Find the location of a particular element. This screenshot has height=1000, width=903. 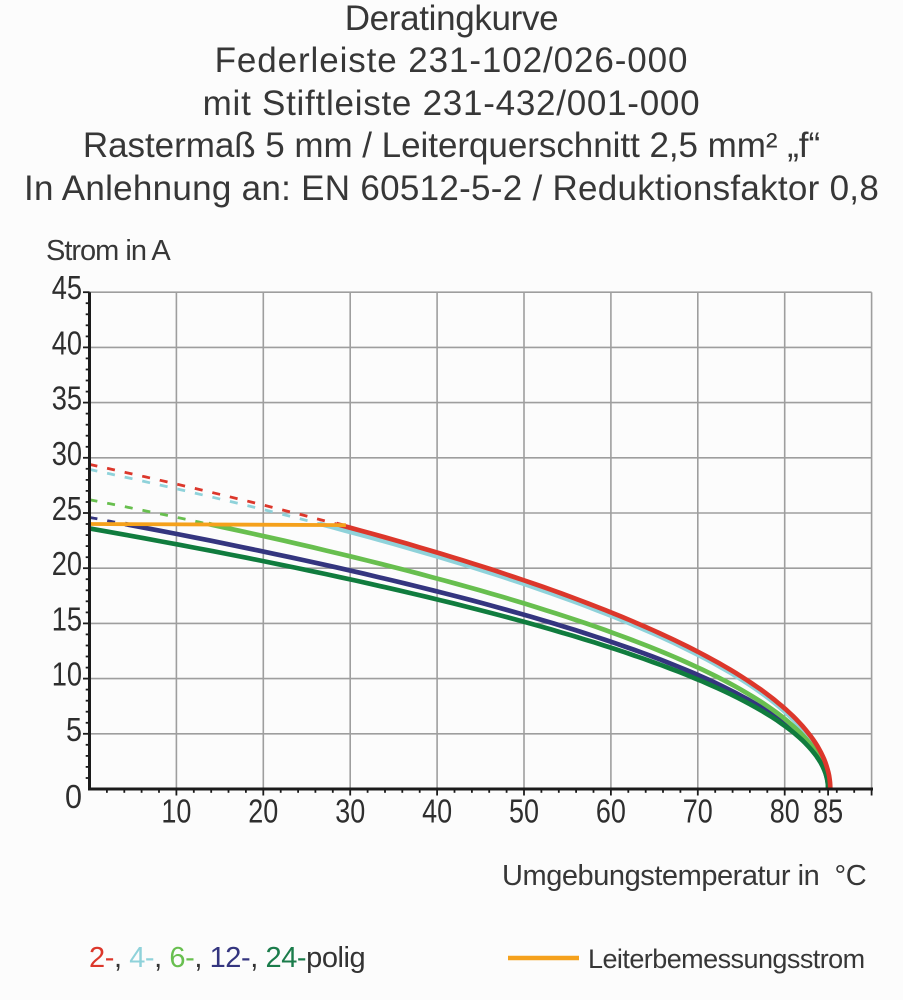

svg-text: 50 is located at coordinates (524, 812).